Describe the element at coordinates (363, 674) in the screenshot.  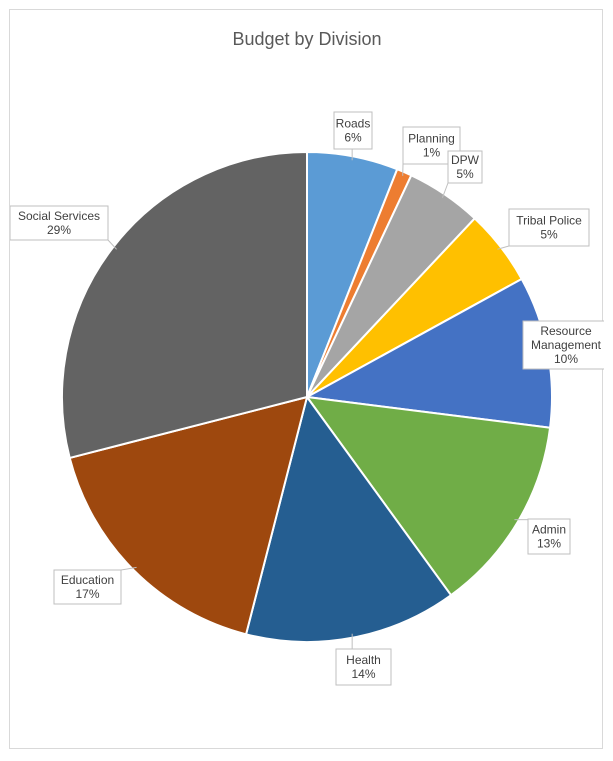
I see `data-label-value: 14%` at that location.